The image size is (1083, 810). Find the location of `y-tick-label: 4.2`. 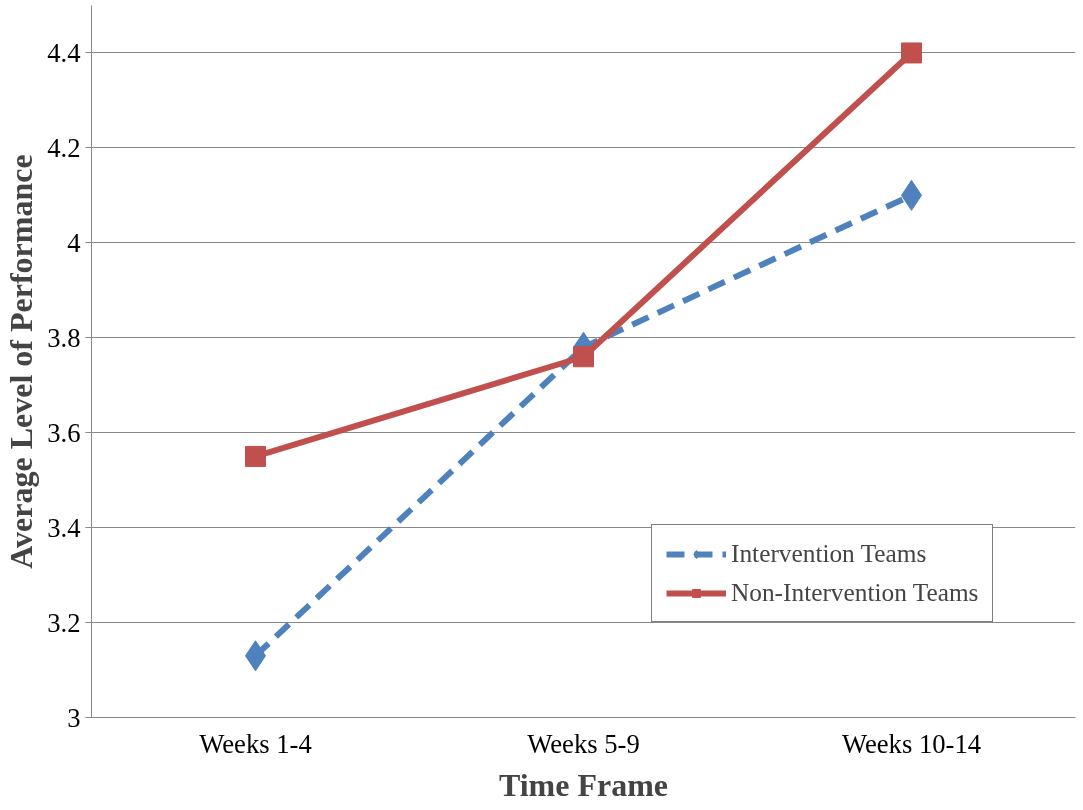

y-tick-label: 4.2 is located at coordinates (64, 147).